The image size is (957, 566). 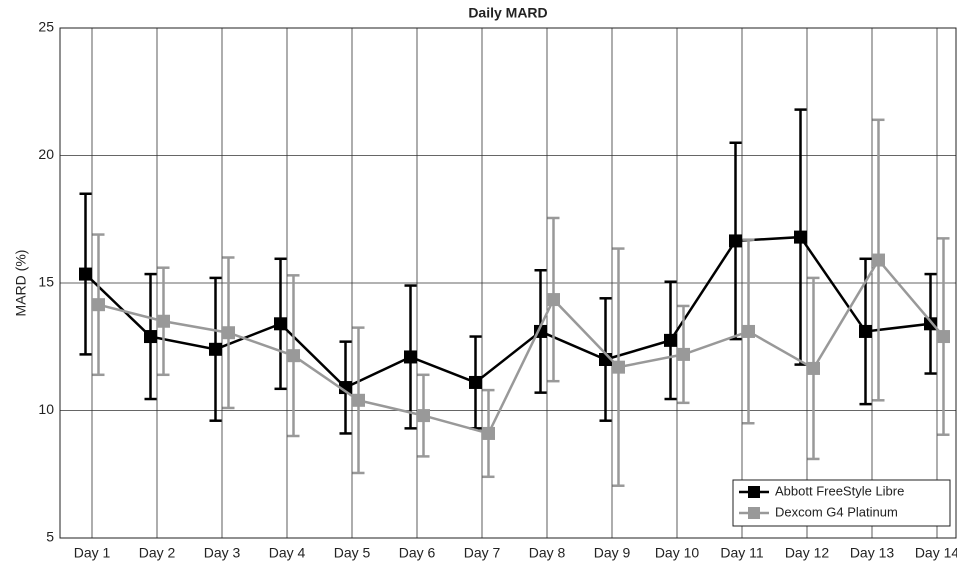 I want to click on x-tick-label: Day 6, so click(x=417, y=553).